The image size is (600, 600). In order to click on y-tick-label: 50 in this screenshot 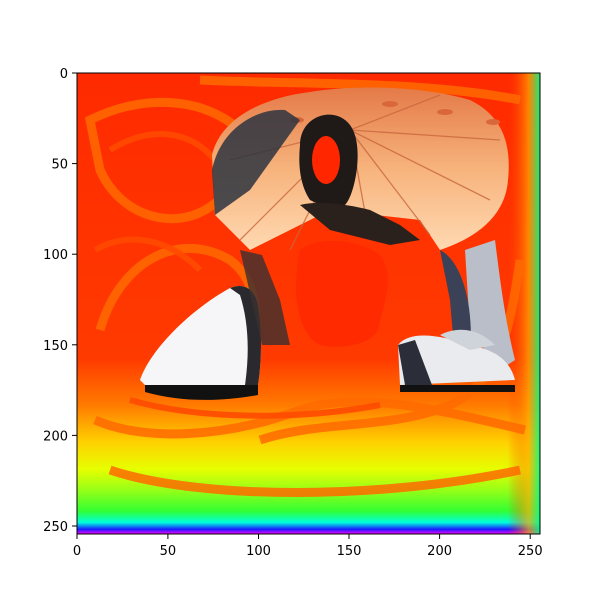, I will do `click(59, 165)`.